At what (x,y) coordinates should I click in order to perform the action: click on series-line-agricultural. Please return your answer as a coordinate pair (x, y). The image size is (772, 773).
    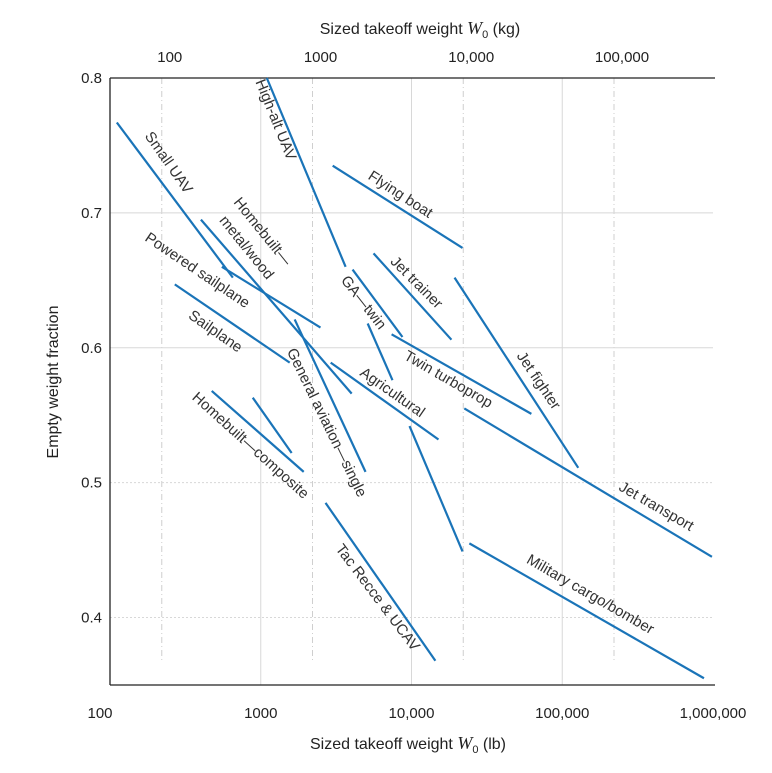
    Looking at the image, I should click on (385, 401).